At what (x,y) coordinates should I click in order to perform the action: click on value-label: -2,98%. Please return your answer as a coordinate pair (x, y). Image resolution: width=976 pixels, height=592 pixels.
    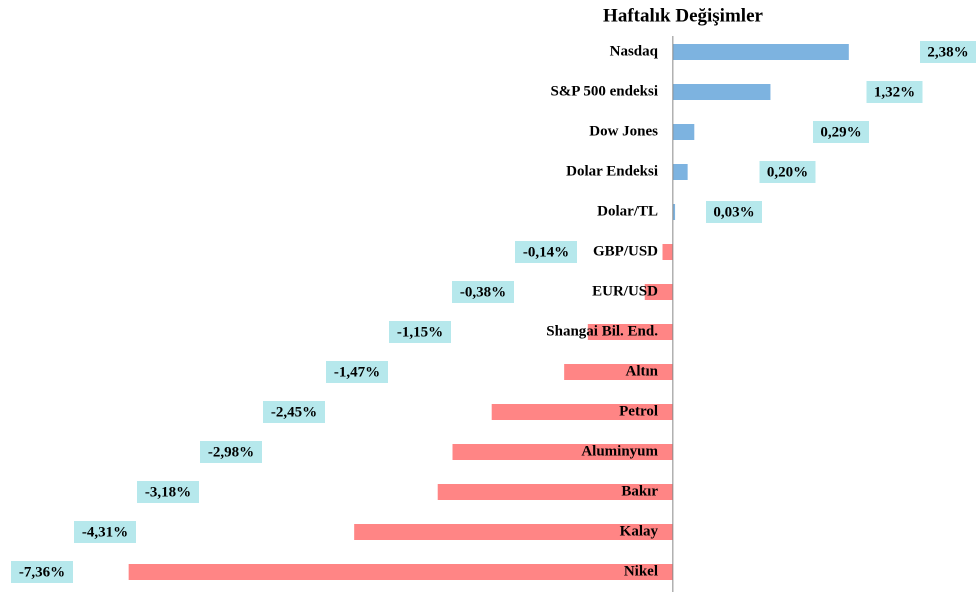
    Looking at the image, I should click on (231, 452).